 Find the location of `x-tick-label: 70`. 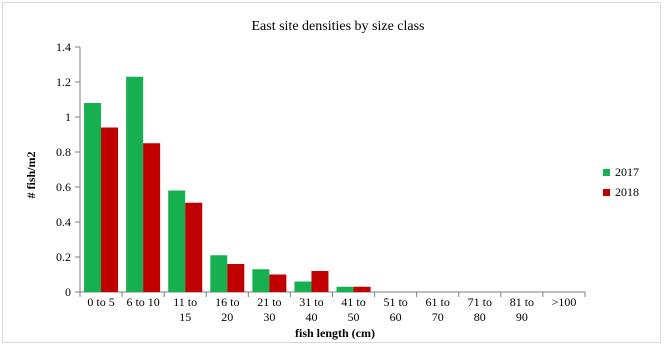

x-tick-label: 70 is located at coordinates (438, 317).